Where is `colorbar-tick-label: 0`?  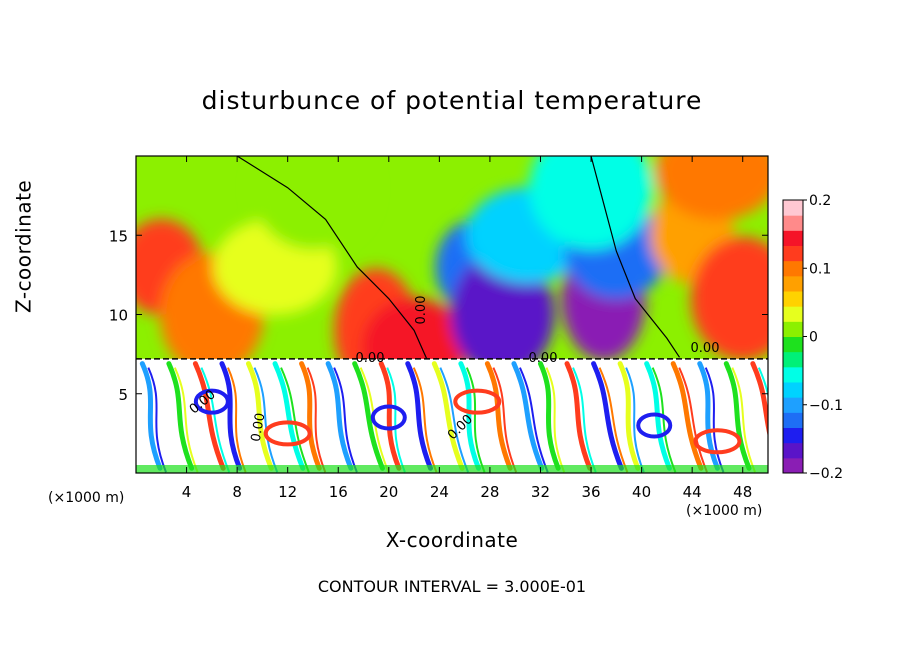
colorbar-tick-label: 0 is located at coordinates (813, 338).